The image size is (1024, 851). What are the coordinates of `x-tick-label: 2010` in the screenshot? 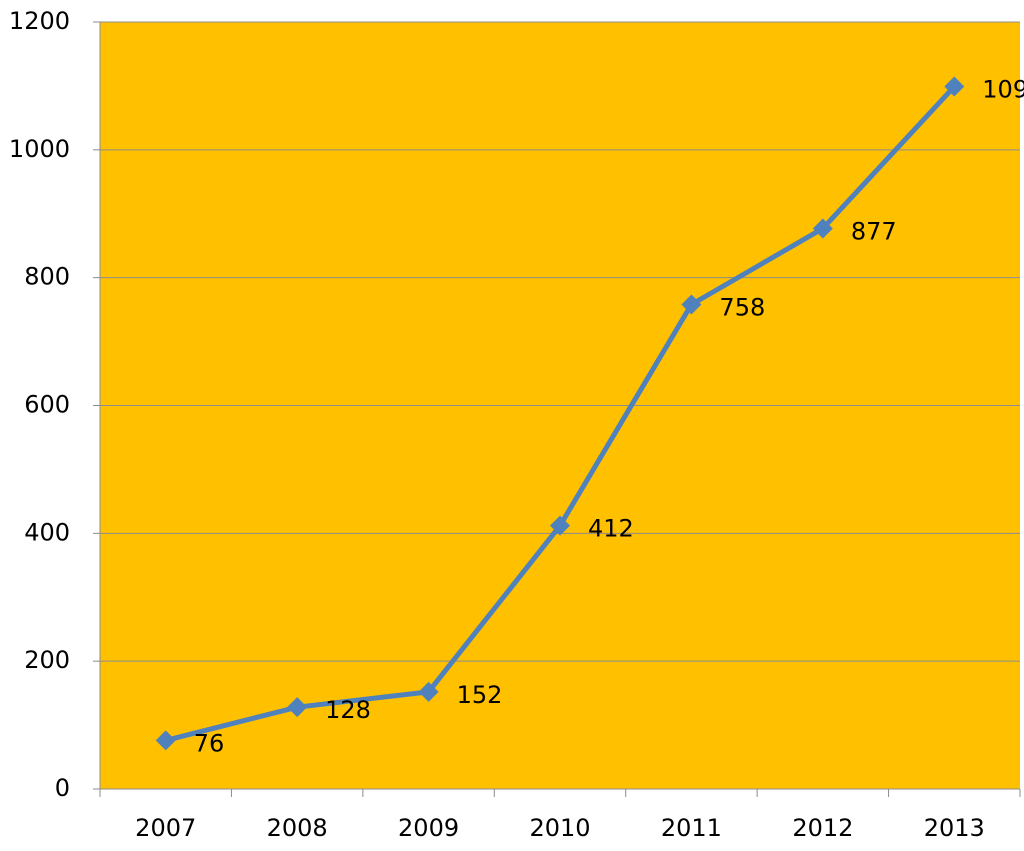 It's located at (559, 828).